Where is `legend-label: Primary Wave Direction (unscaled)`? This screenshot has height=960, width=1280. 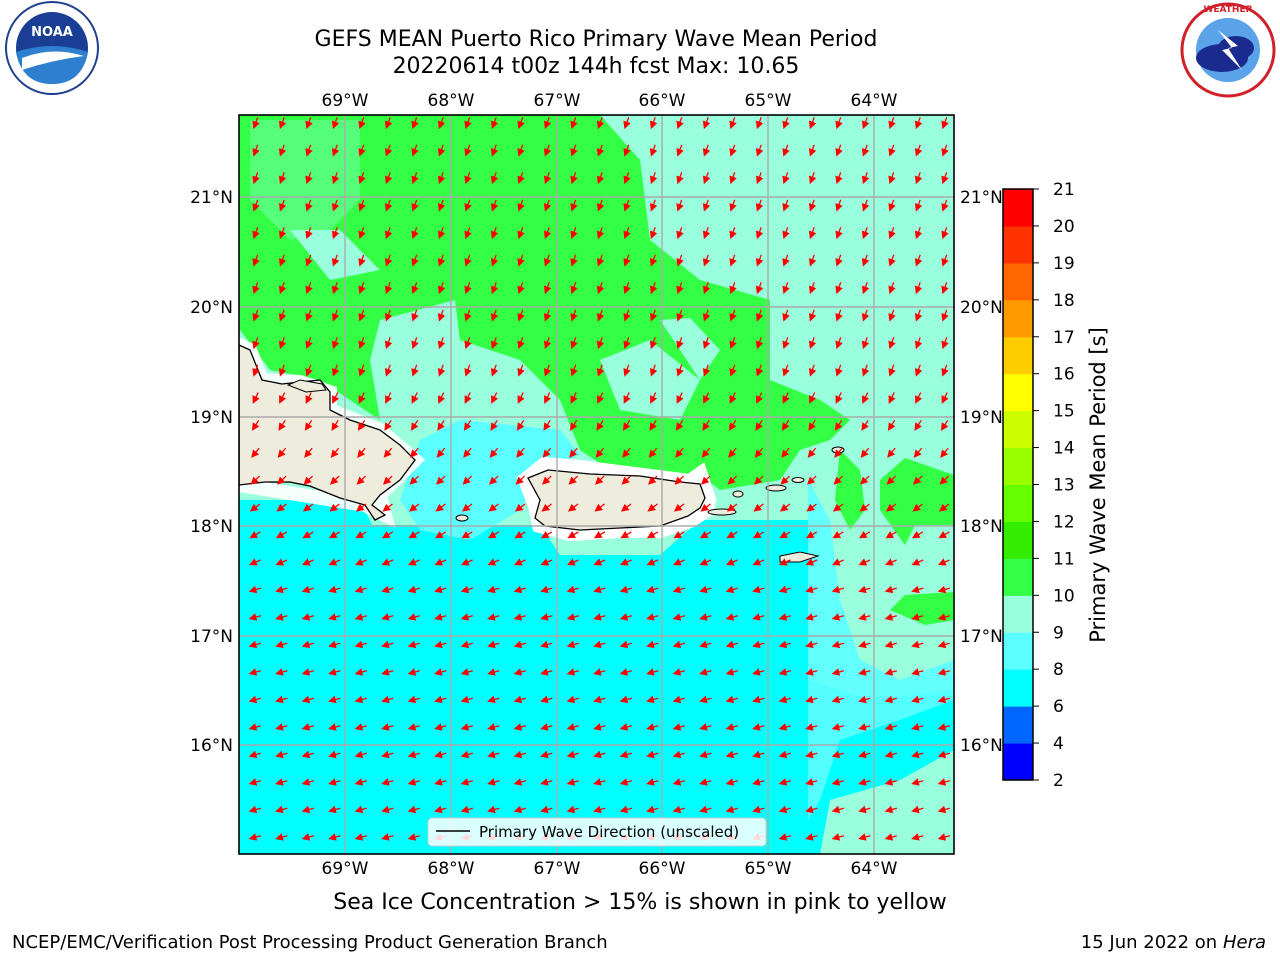 legend-label: Primary Wave Direction (unscaled) is located at coordinates (609, 832).